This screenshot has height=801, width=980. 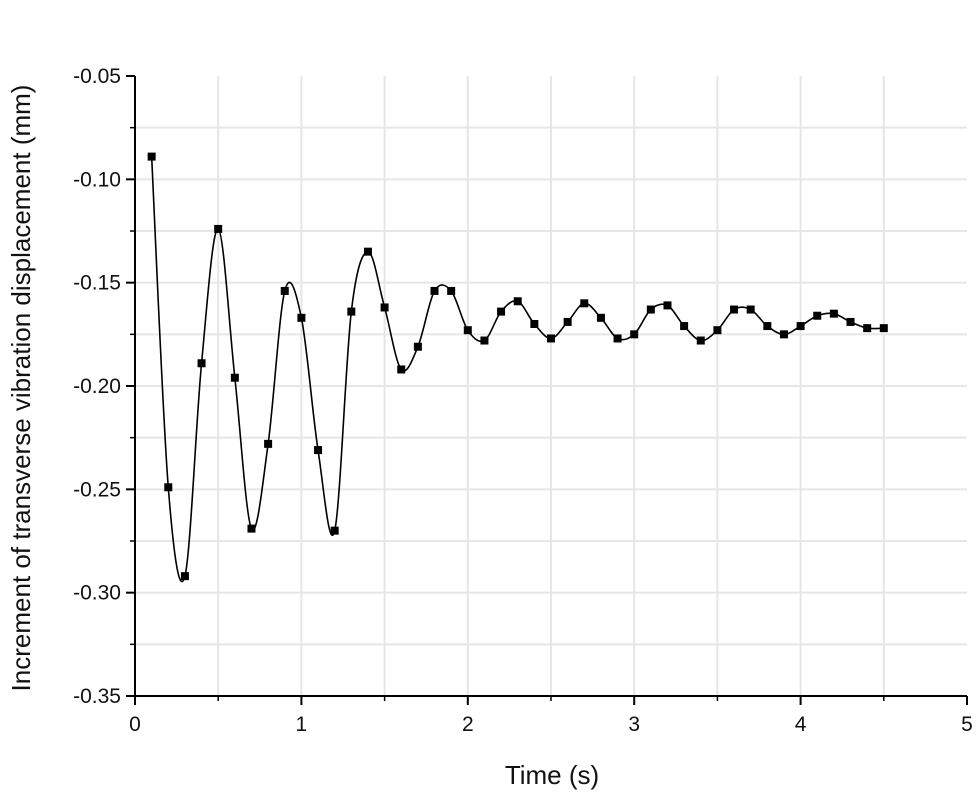 I want to click on y-tick-label: -0.25, so click(x=97, y=489).